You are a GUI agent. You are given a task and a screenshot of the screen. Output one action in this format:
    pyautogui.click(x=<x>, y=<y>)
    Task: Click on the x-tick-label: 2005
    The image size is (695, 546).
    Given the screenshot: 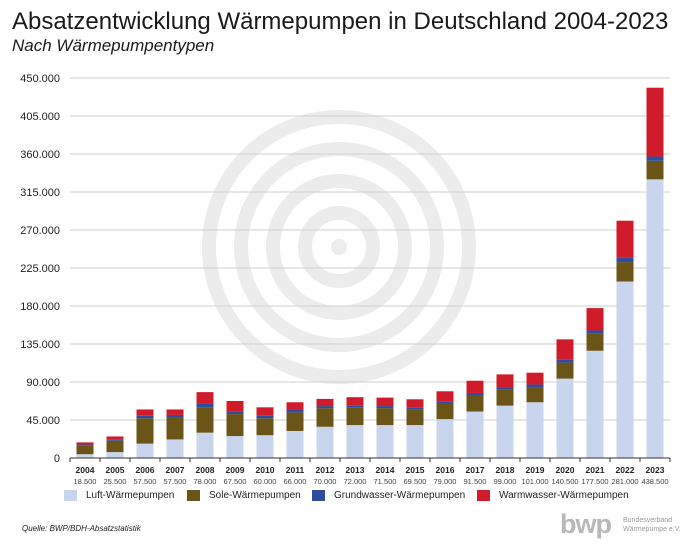 What is the action you would take?
    pyautogui.click(x=115, y=470)
    